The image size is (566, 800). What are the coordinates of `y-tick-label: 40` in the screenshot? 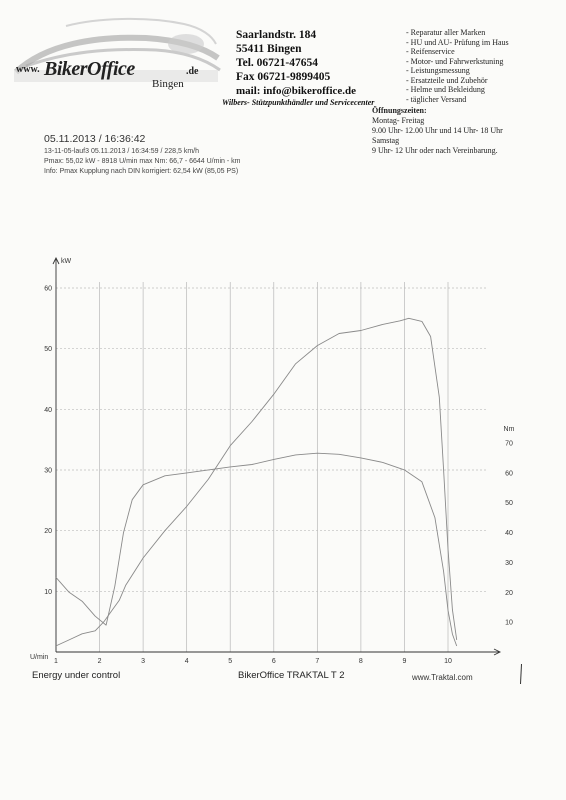 It's located at (48, 410).